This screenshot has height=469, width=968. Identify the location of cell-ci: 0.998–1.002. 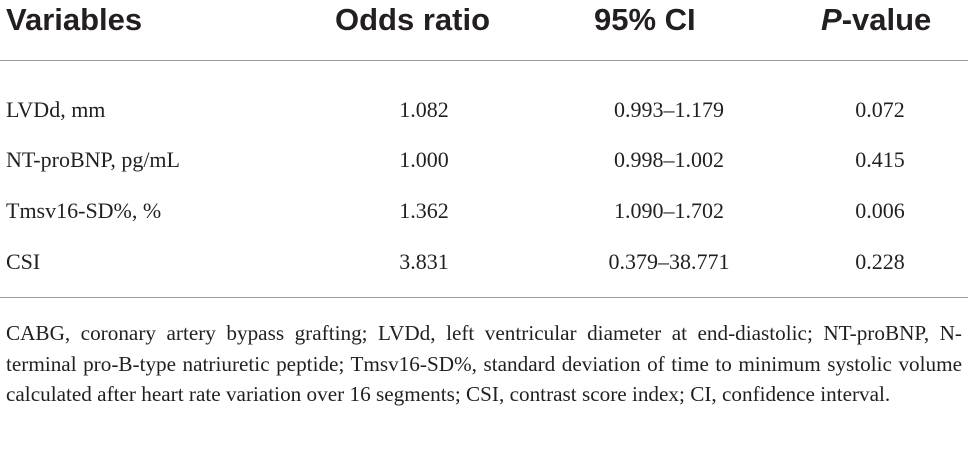
(669, 159).